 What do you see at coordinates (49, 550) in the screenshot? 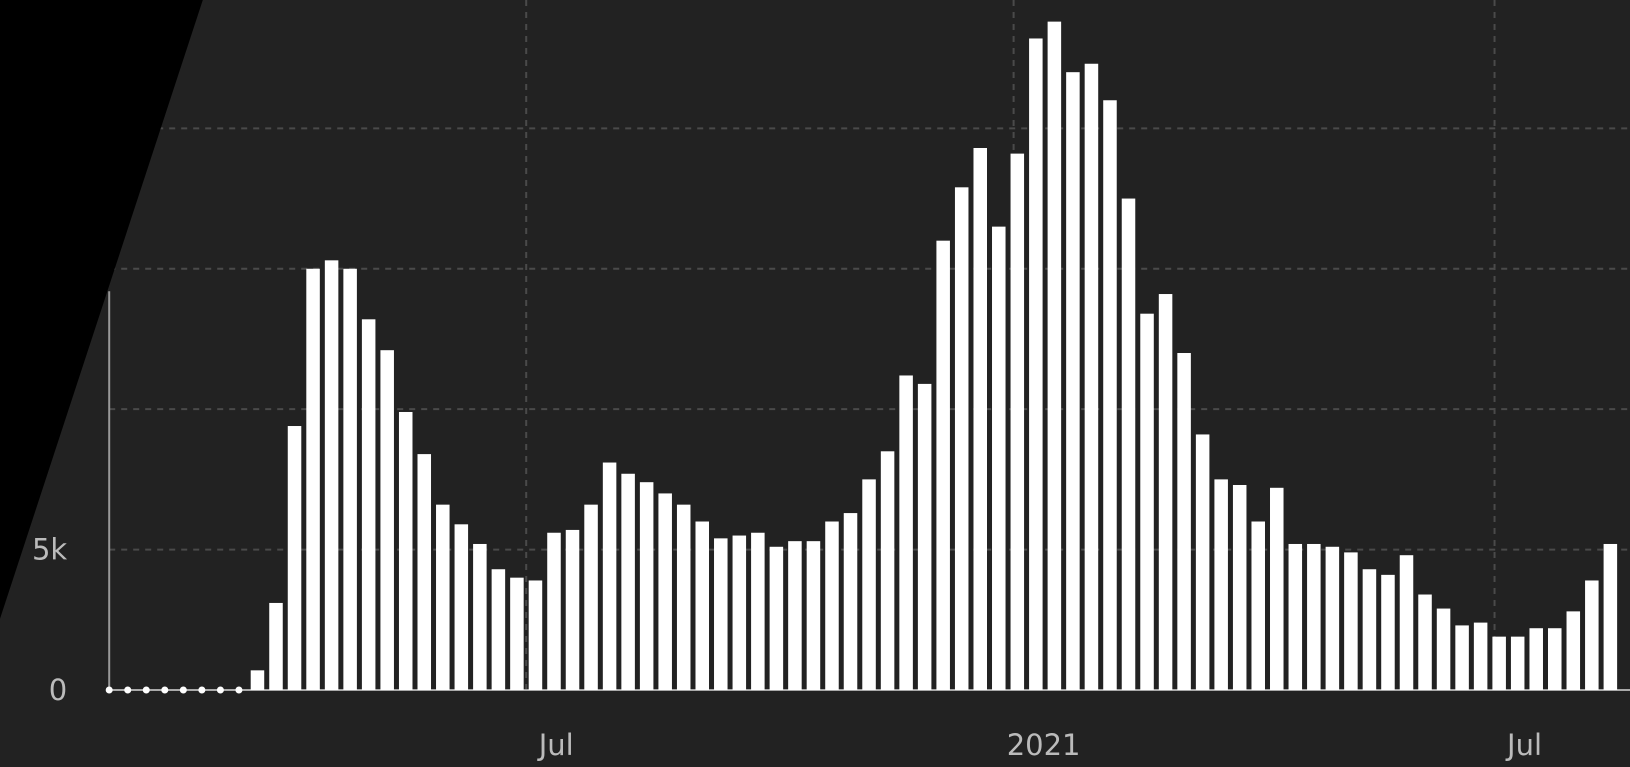
I see `y-tick-label: 5k` at bounding box center [49, 550].